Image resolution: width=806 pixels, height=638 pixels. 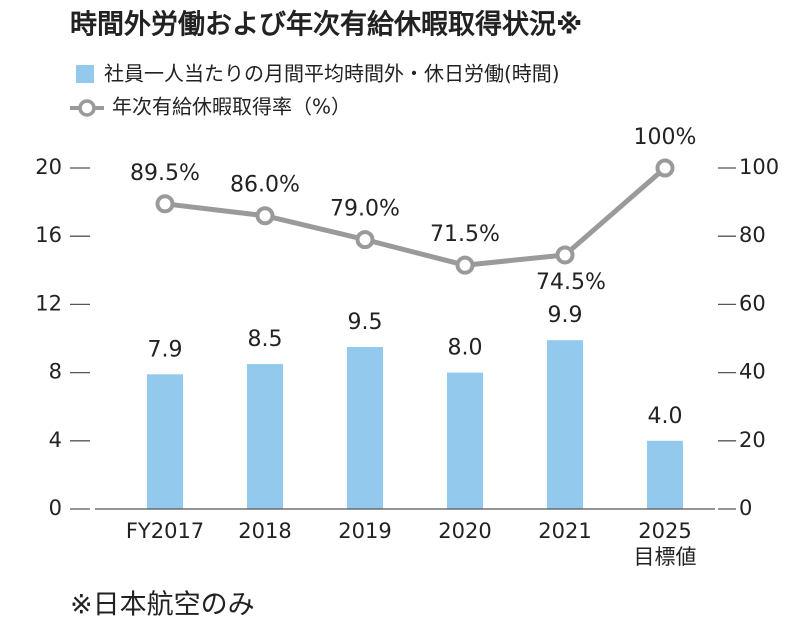 I want to click on legend-label: 社員一人当たりの月間平均時間外・休日労働(時間), so click(x=332, y=74).